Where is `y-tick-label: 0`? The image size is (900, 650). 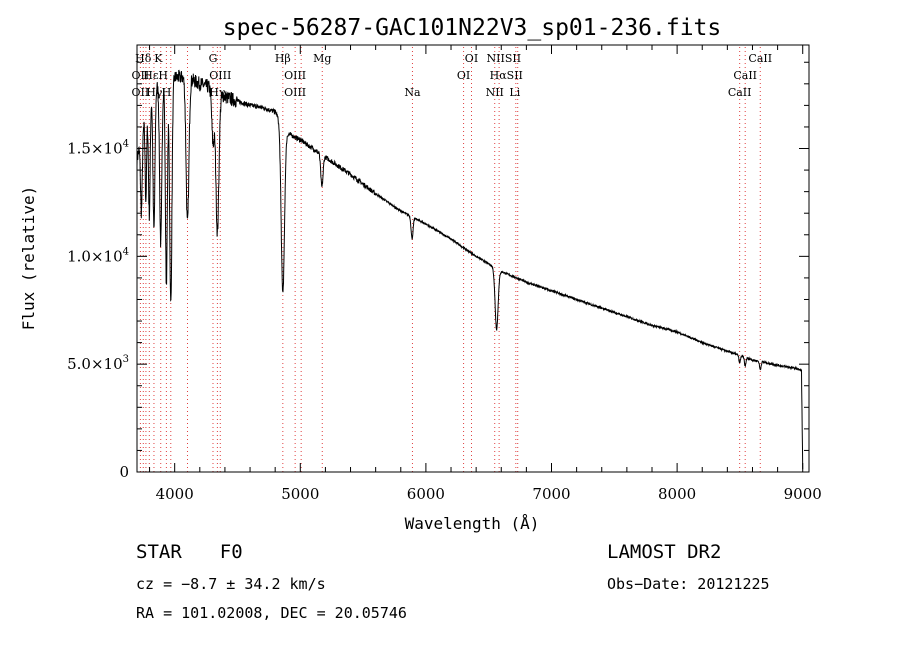
y-tick-label: 0 is located at coordinates (124, 472).